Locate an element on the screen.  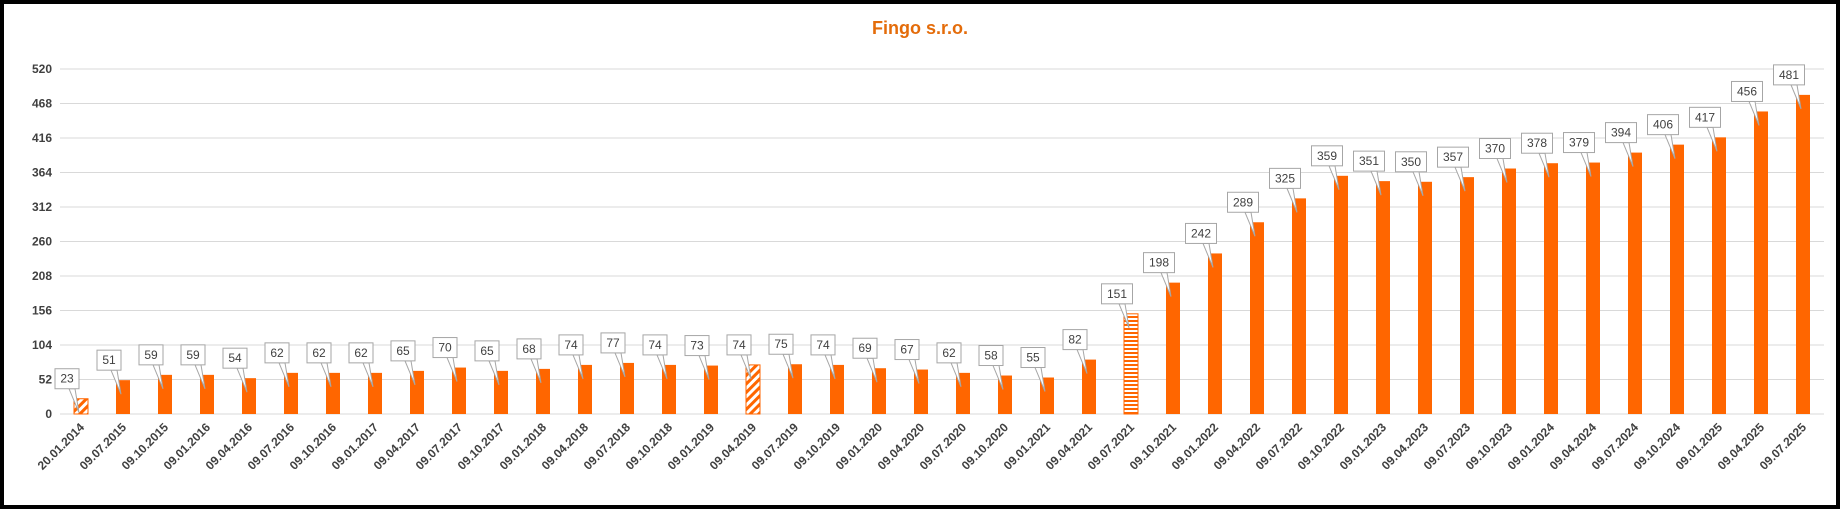
data-label: 289 is located at coordinates (1243, 214).